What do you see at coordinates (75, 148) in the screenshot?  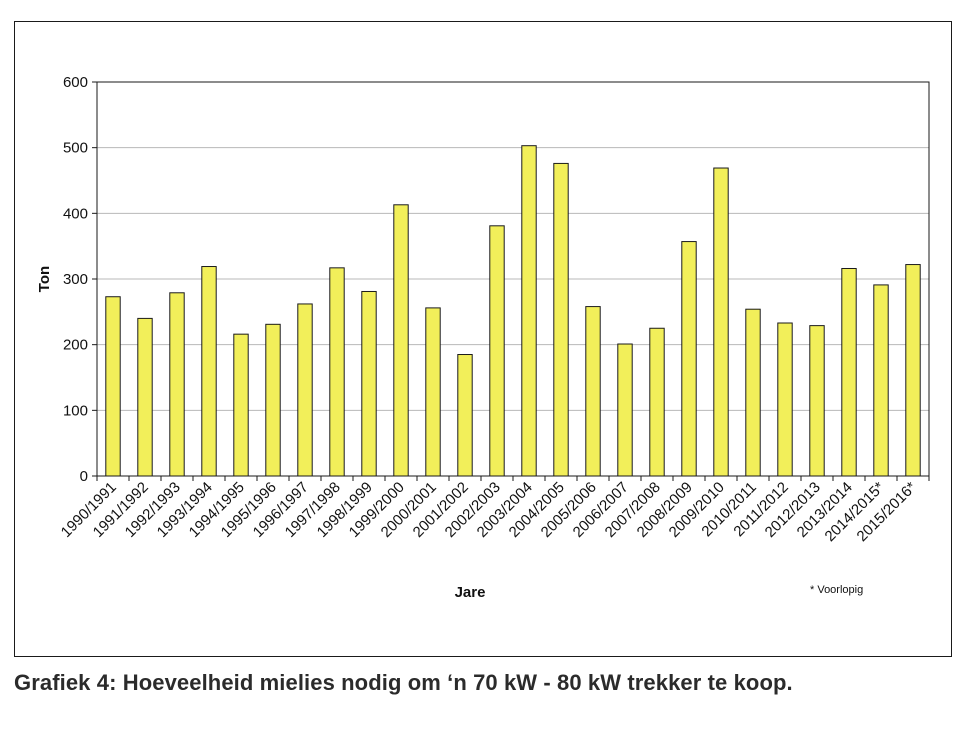 I see `y-tick-label: 500` at bounding box center [75, 148].